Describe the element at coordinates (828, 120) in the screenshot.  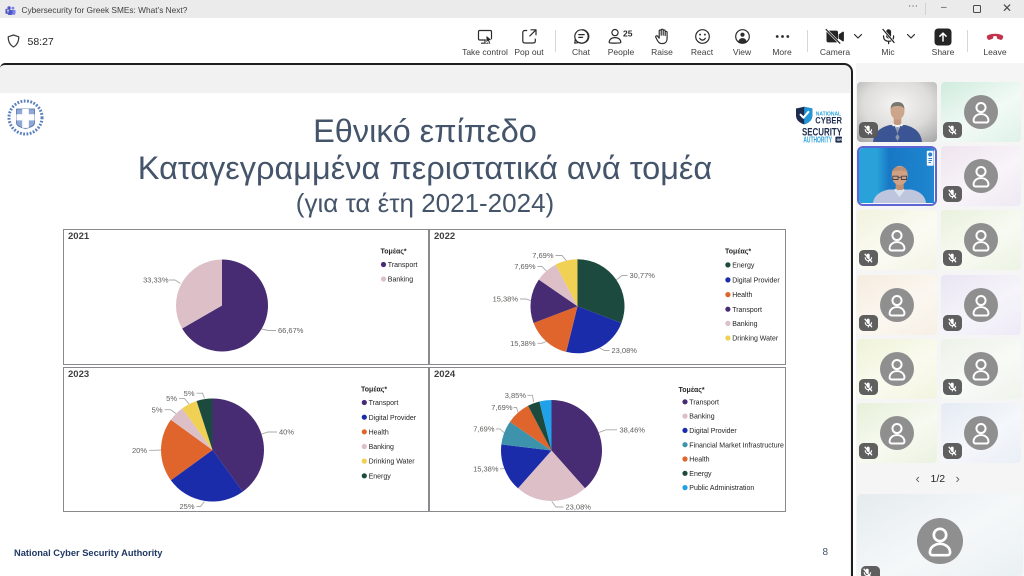
I see `svg-text: CYBER` at that location.